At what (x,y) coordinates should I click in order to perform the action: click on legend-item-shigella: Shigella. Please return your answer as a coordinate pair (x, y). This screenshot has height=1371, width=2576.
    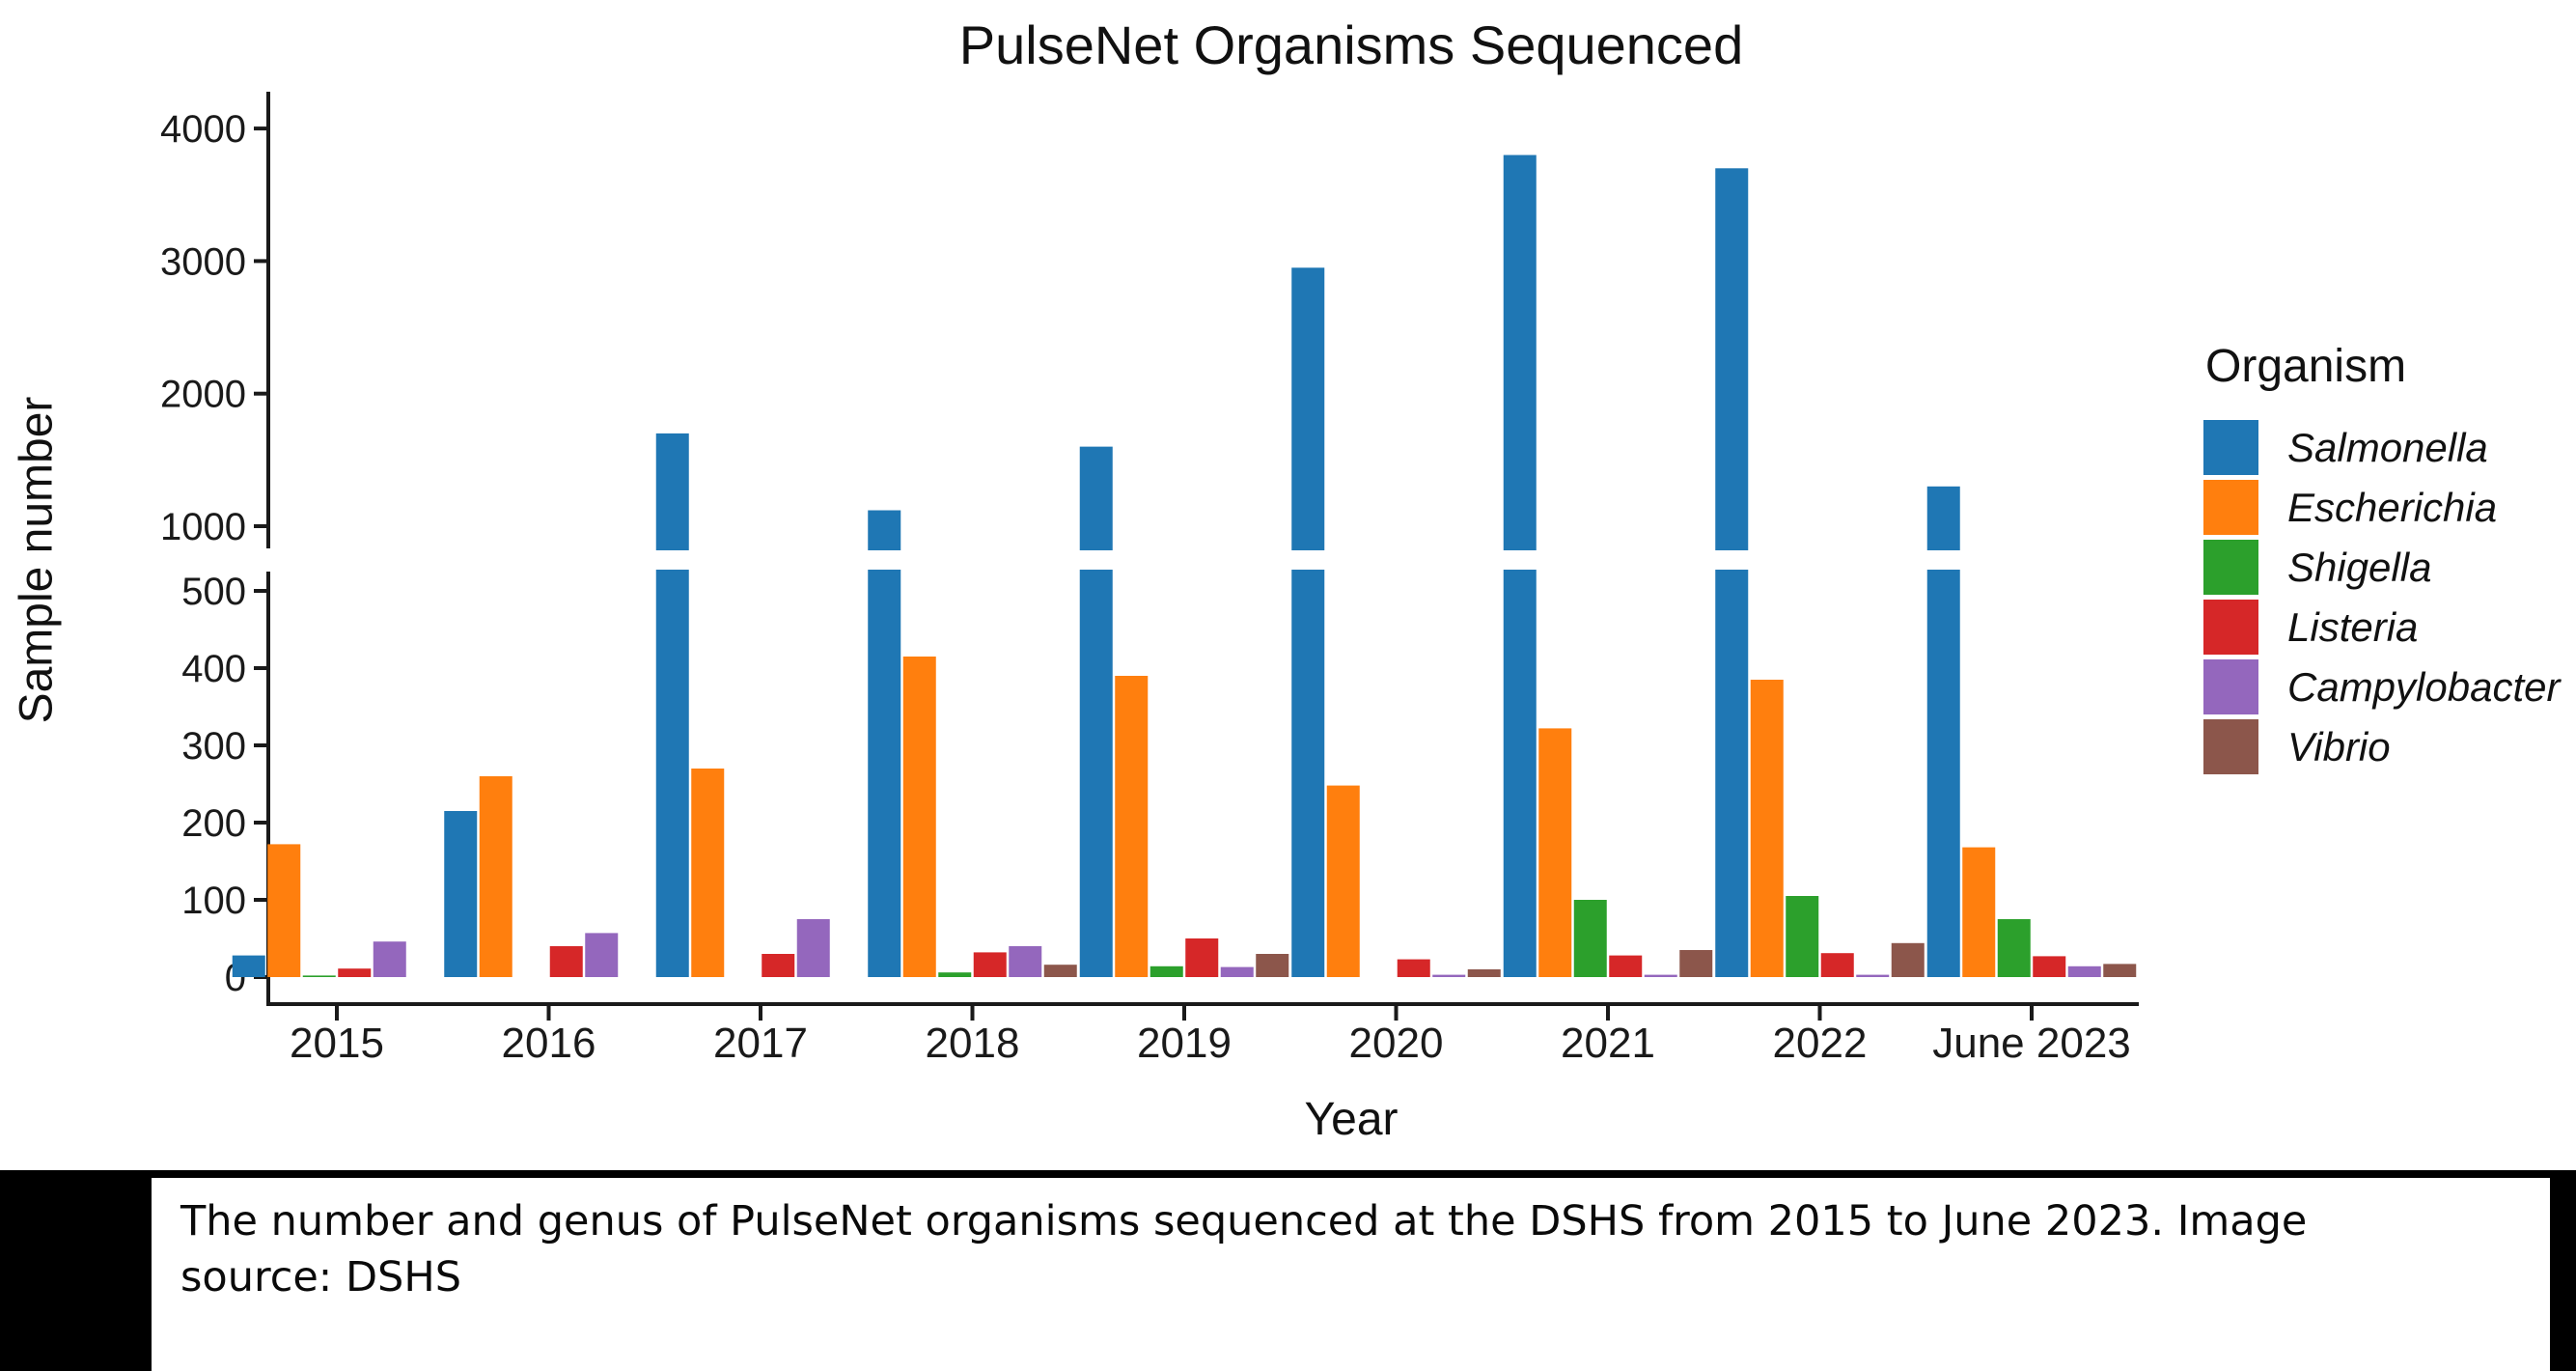
    Looking at the image, I should click on (2386, 568).